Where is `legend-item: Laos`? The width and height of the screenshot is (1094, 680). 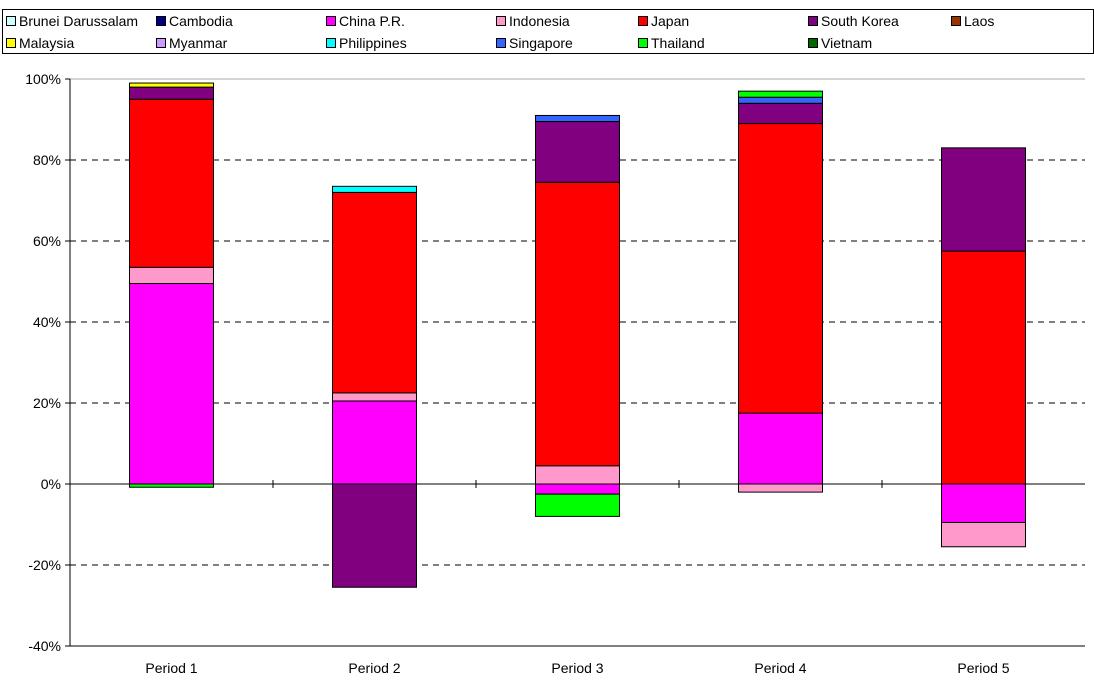 legend-item: Laos is located at coordinates (972, 21).